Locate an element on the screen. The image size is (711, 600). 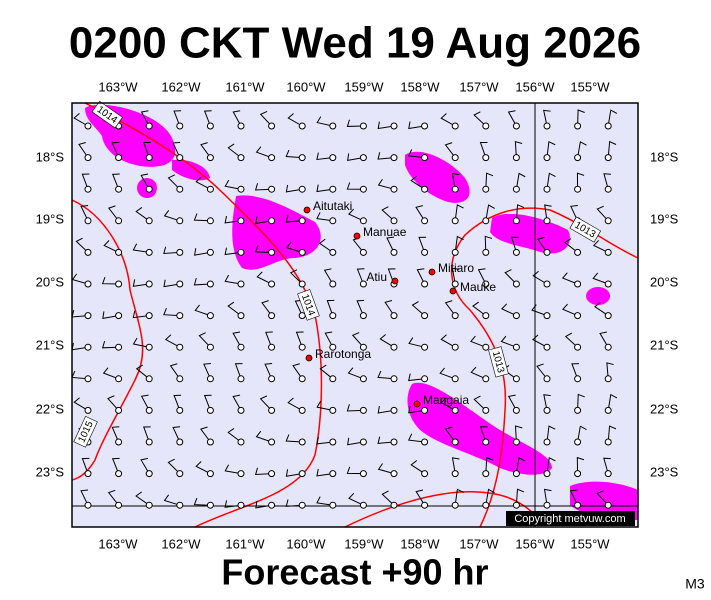
model-label: M3 is located at coordinates (695, 584).